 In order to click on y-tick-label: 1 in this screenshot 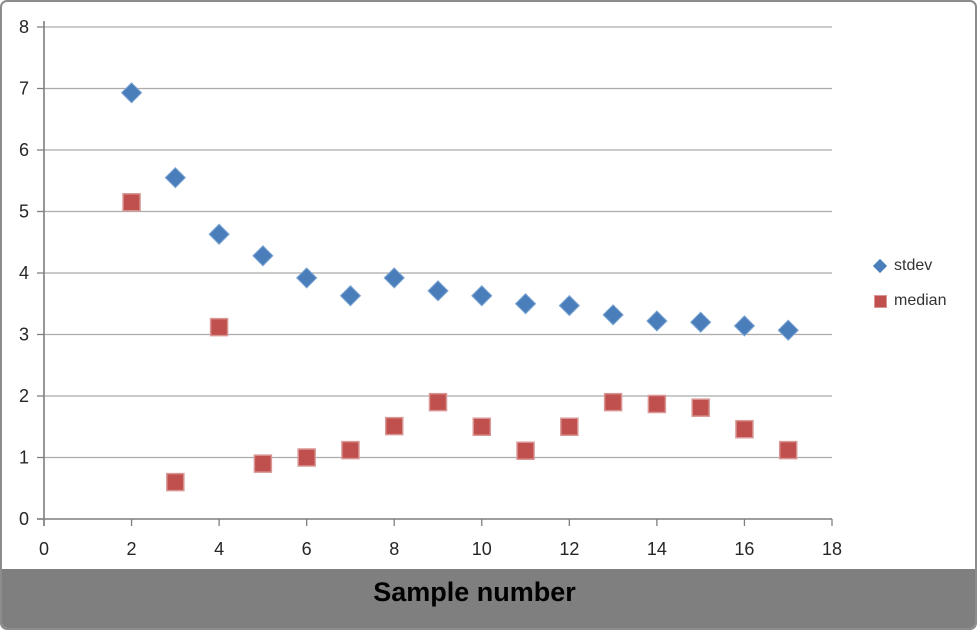, I will do `click(24, 458)`.